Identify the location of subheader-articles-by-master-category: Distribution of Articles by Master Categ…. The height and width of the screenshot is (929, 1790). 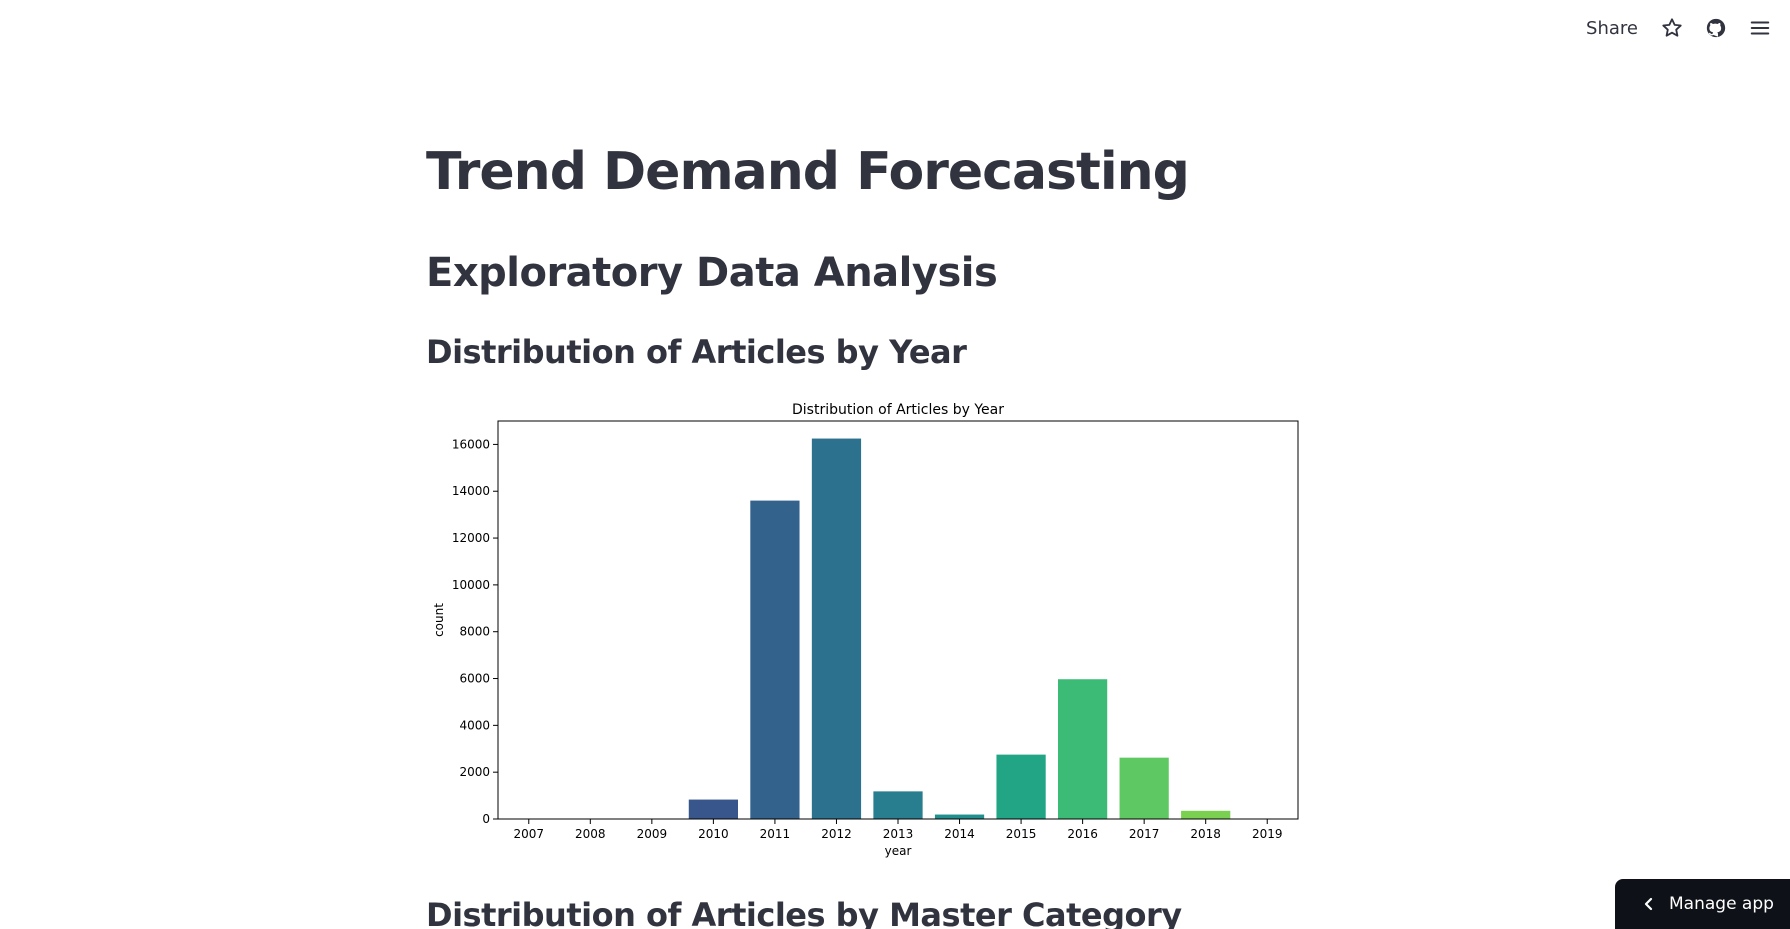
(804, 912).